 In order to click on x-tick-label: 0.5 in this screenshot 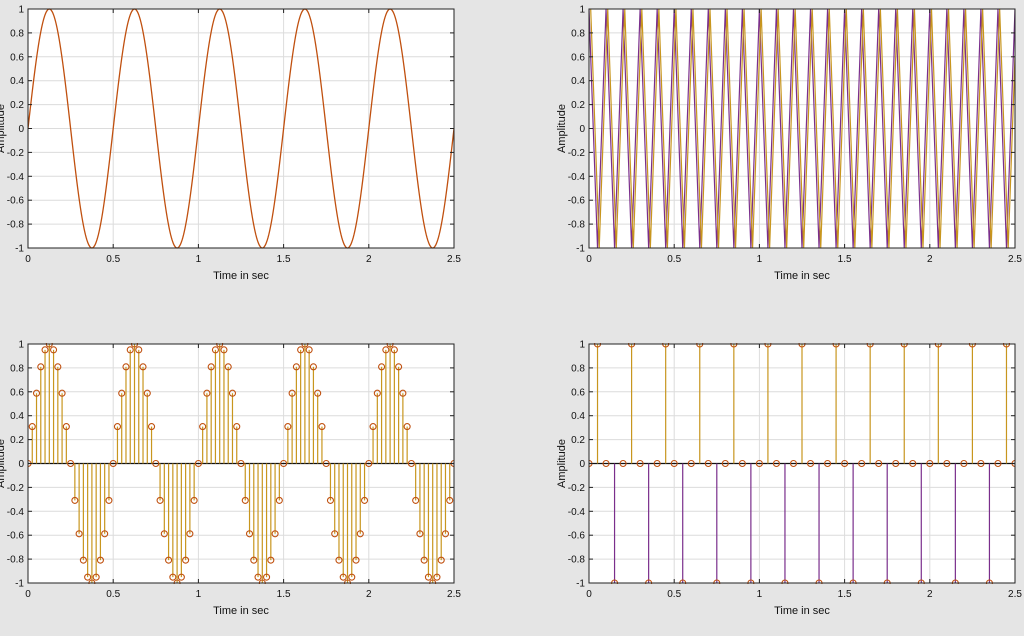, I will do `click(674, 259)`.